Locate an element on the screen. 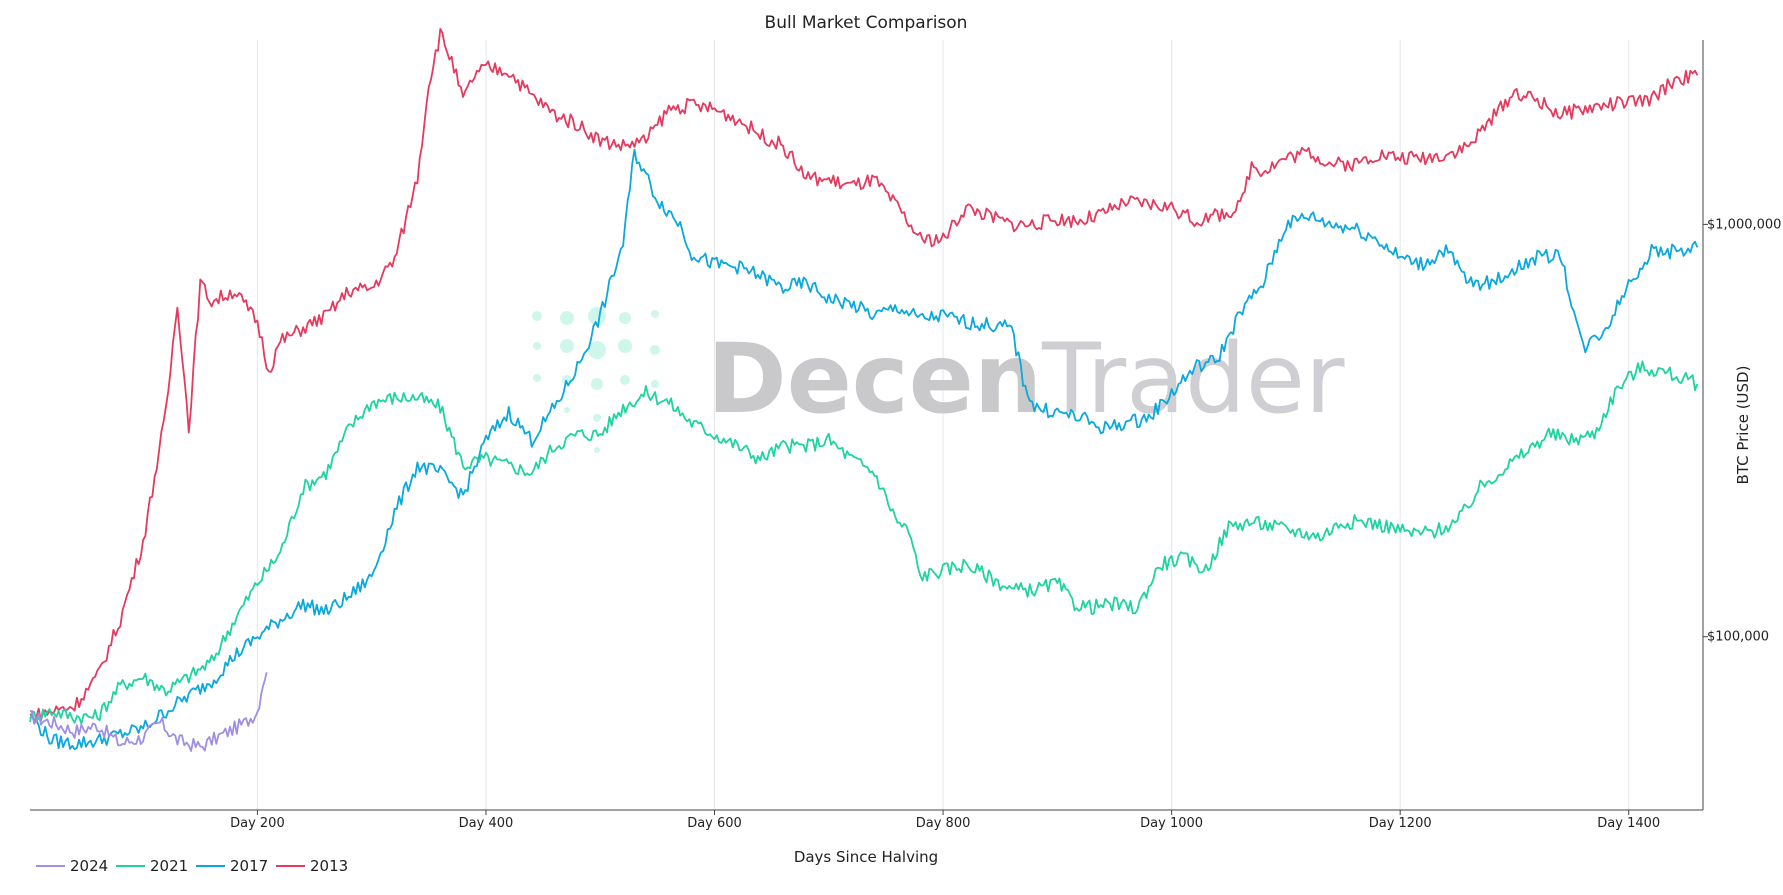 The width and height of the screenshot is (1783, 895). watermark: DecenTrader is located at coordinates (938, 380).